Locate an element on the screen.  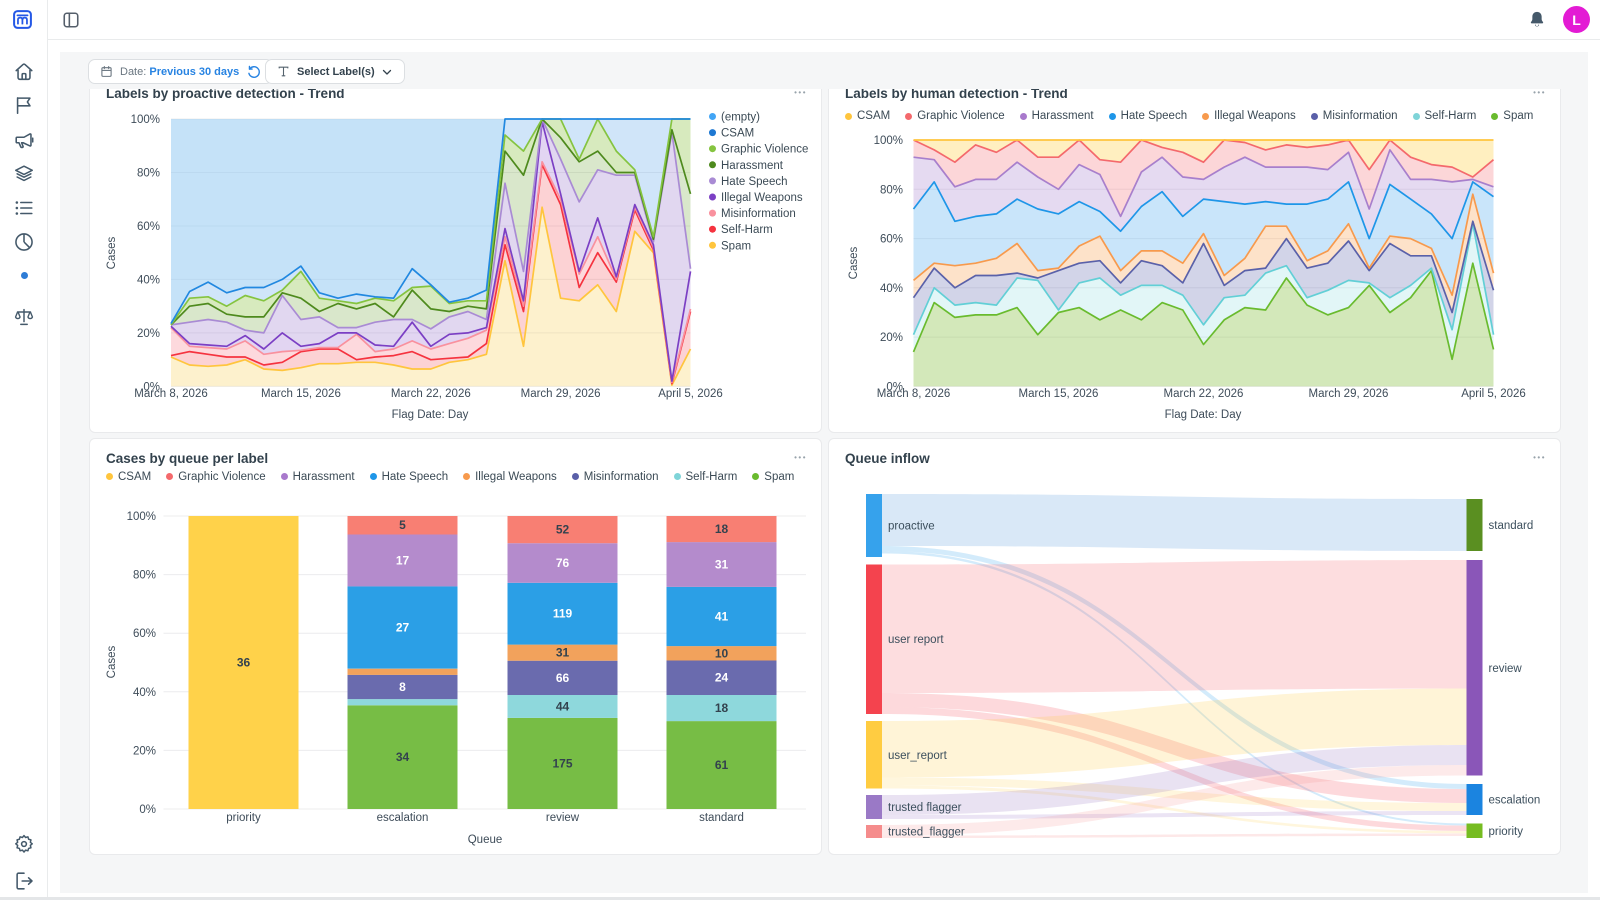
svg-text: (empty) is located at coordinates (740, 118).